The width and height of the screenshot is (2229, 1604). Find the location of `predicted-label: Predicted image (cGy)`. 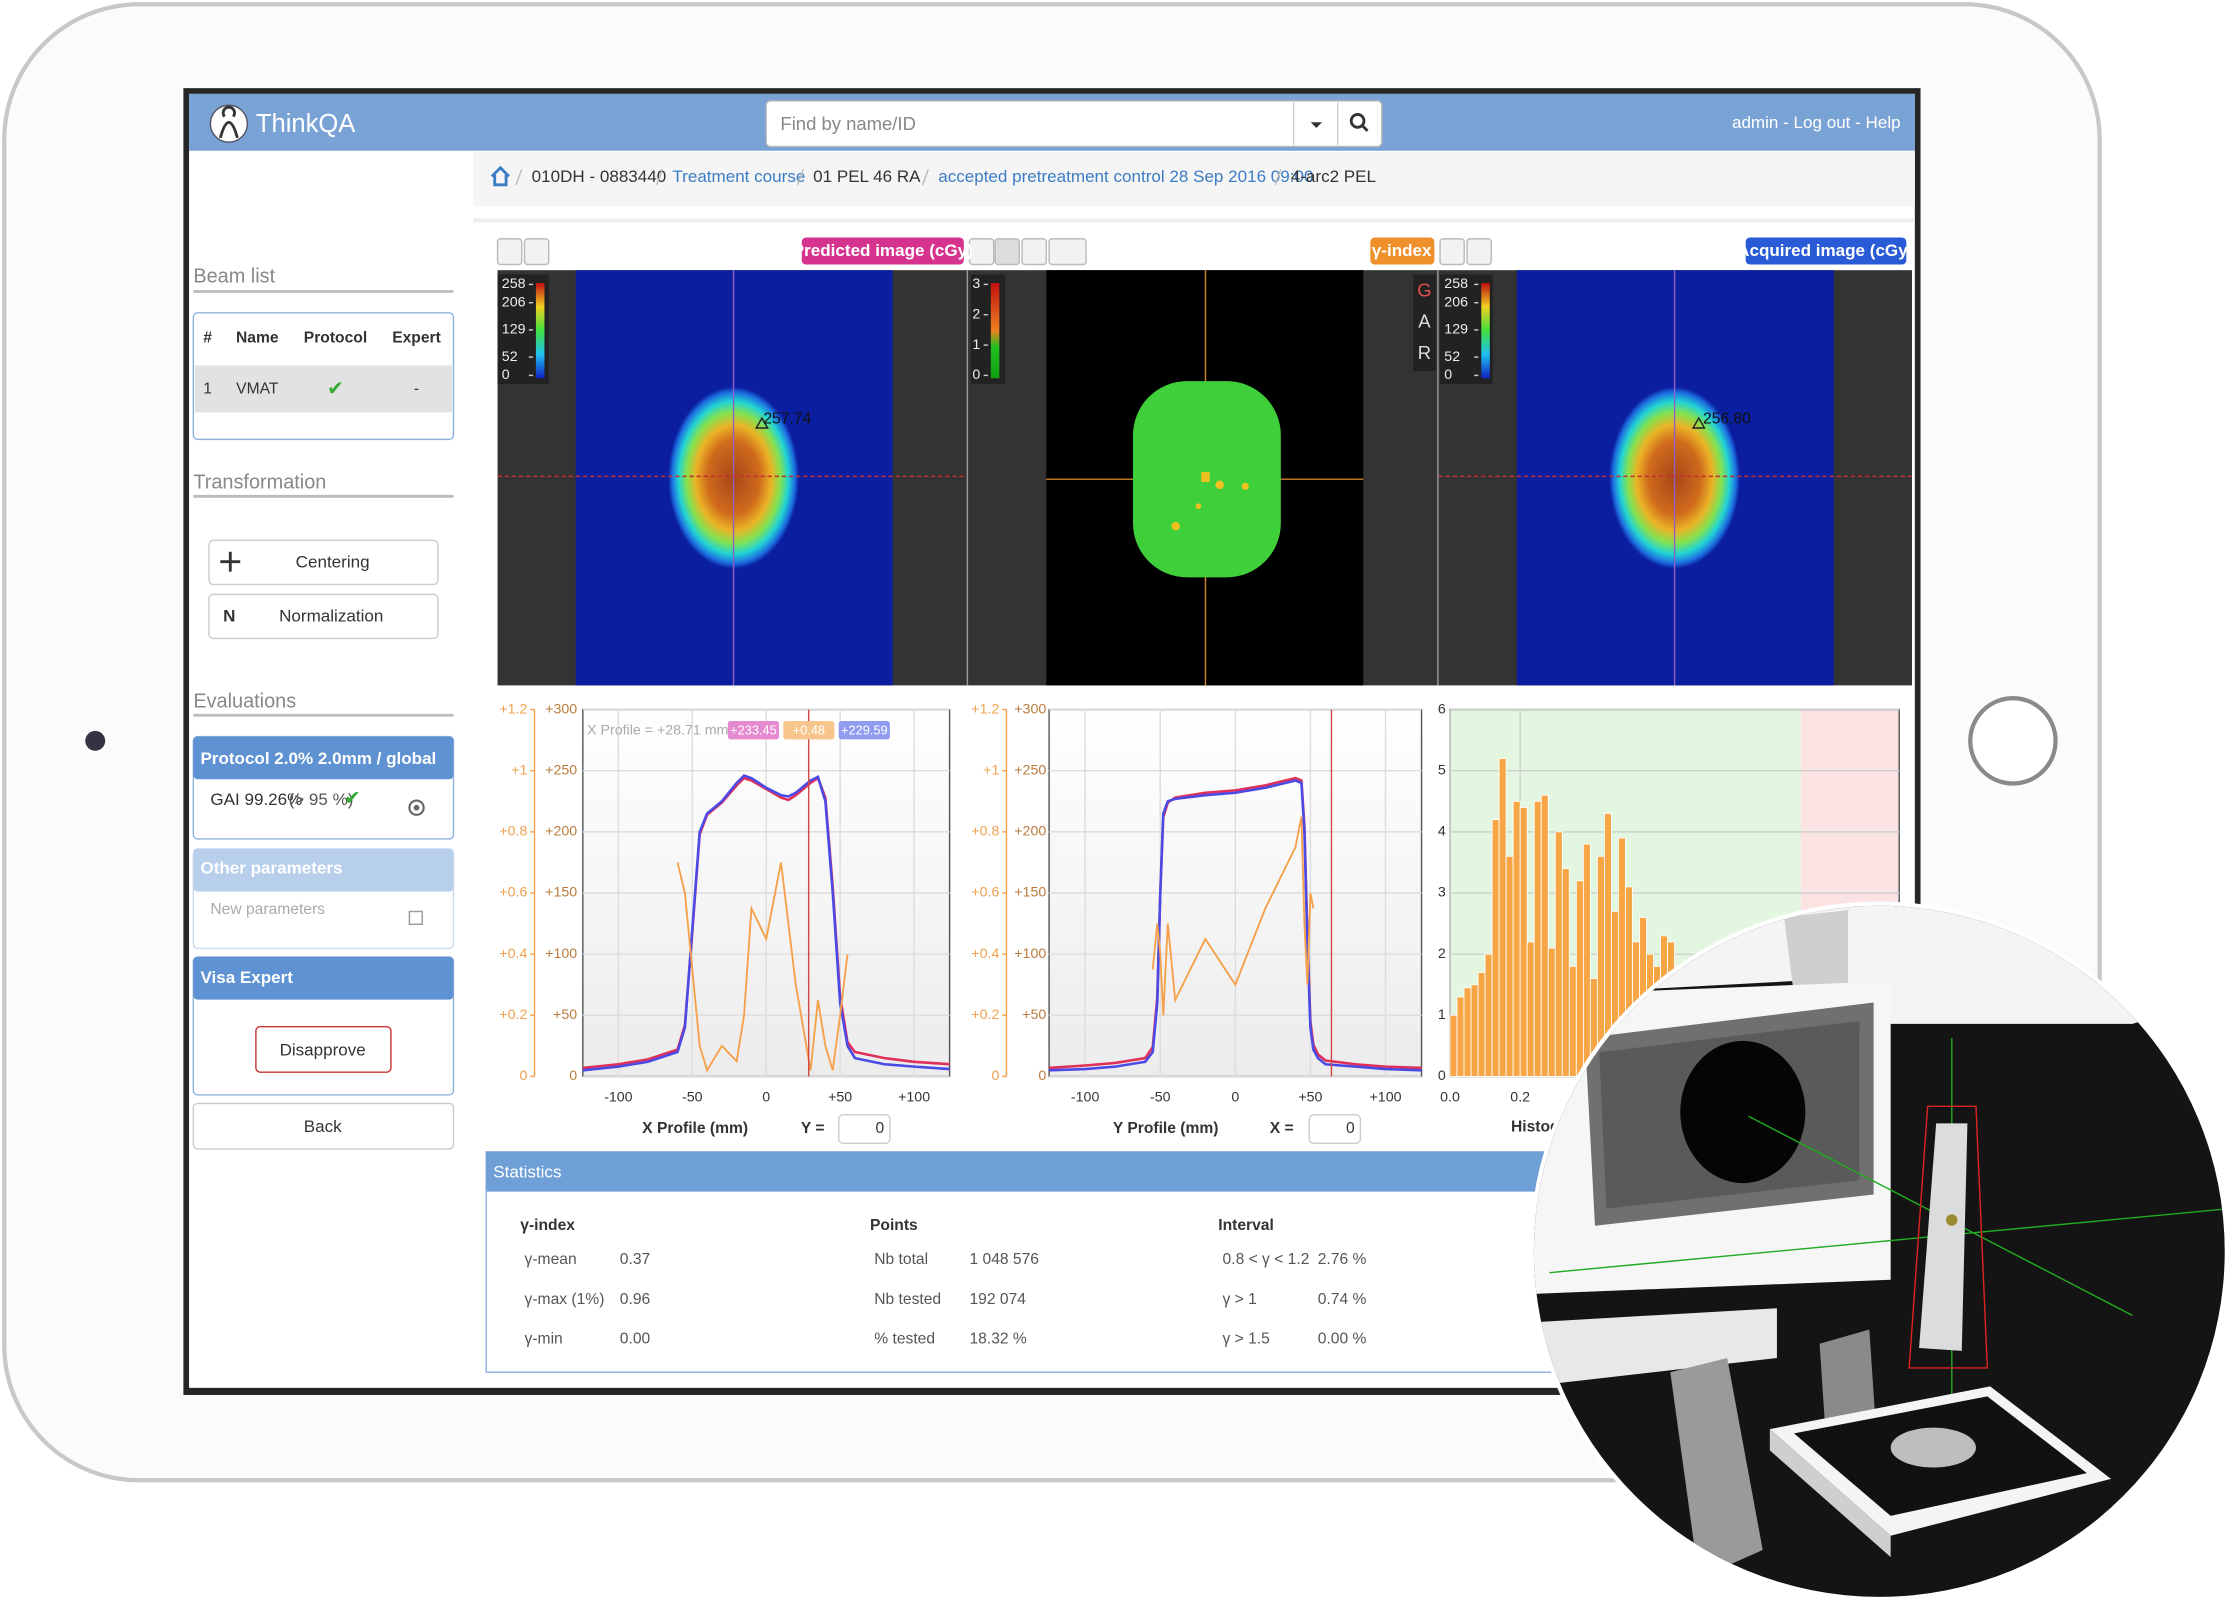

predicted-label: Predicted image (cGy) is located at coordinates (883, 250).